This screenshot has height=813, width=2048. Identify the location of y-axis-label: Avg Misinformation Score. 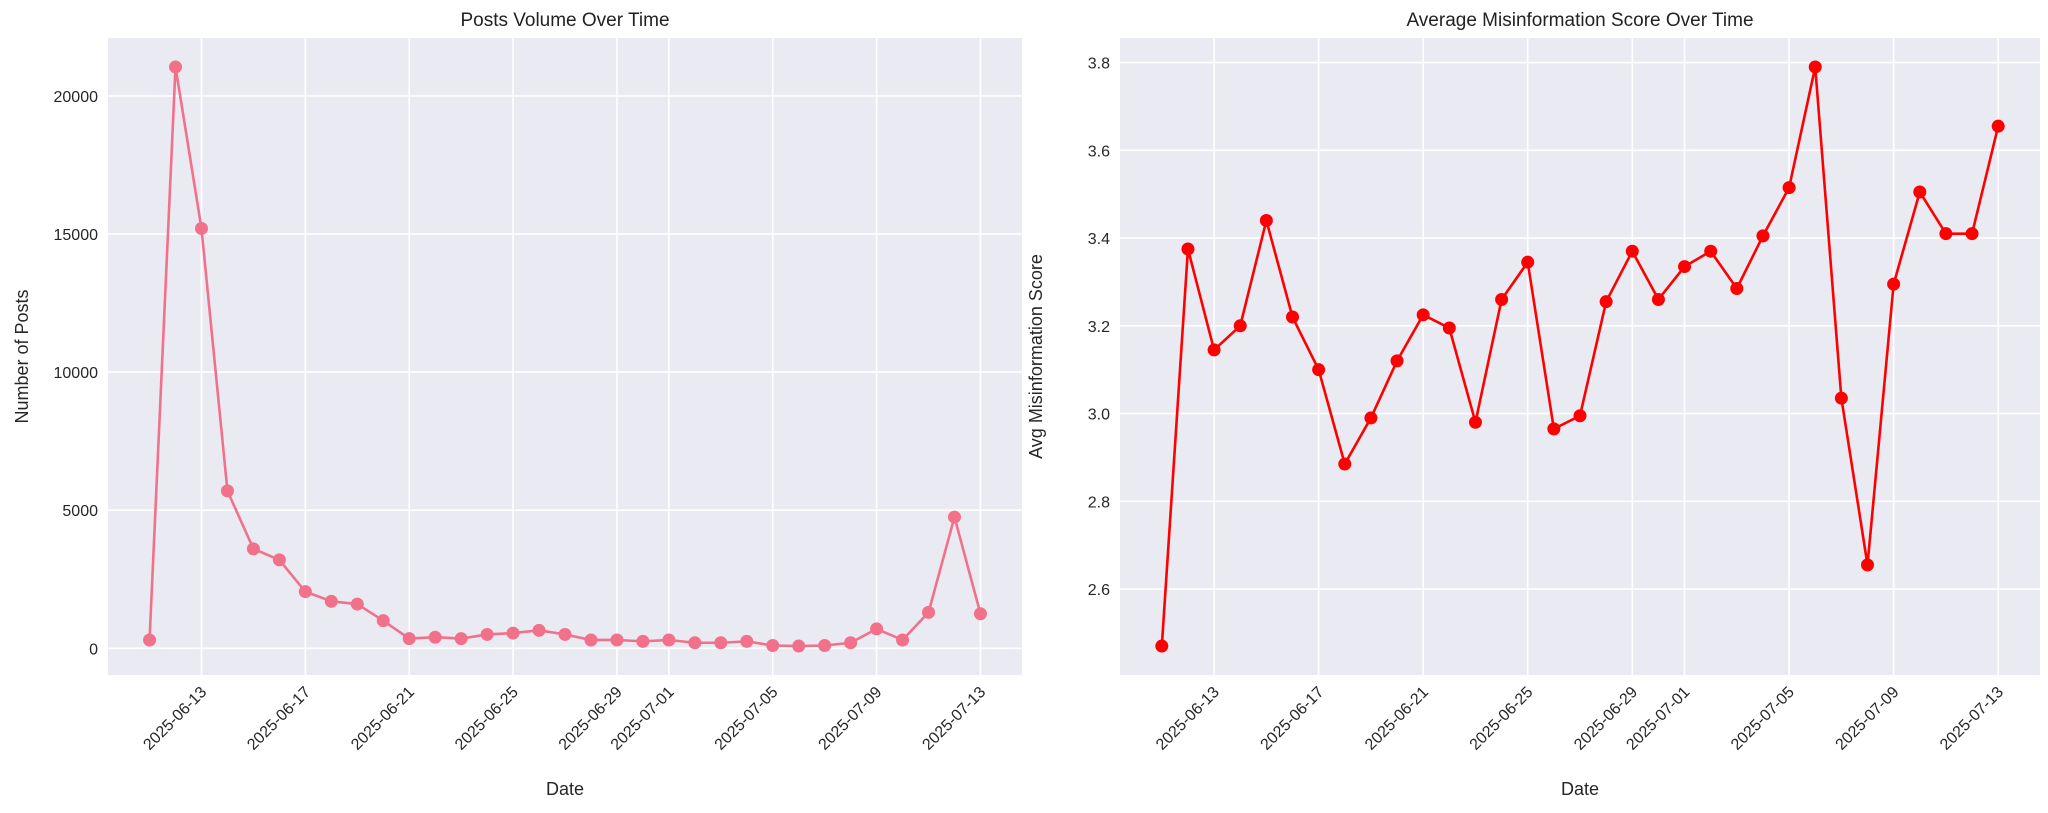
(1036, 356).